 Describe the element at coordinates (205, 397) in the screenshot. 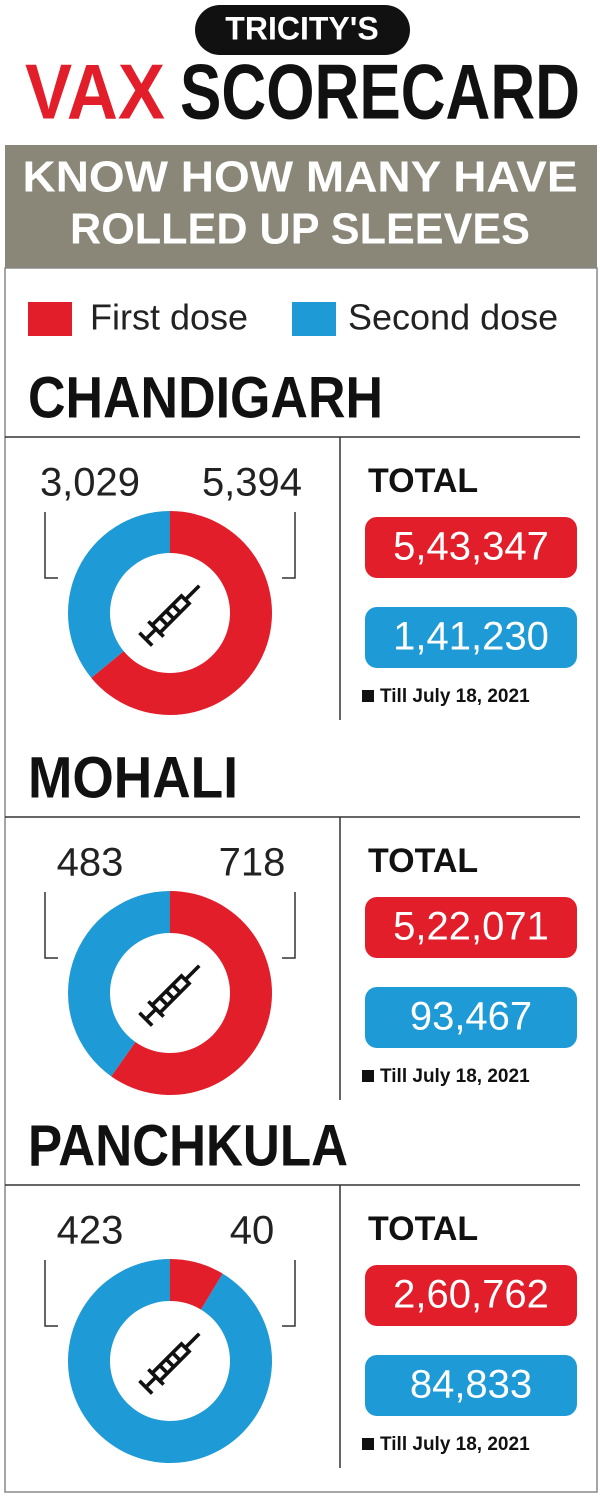

I see `section-title: CHANDIGARH` at that location.